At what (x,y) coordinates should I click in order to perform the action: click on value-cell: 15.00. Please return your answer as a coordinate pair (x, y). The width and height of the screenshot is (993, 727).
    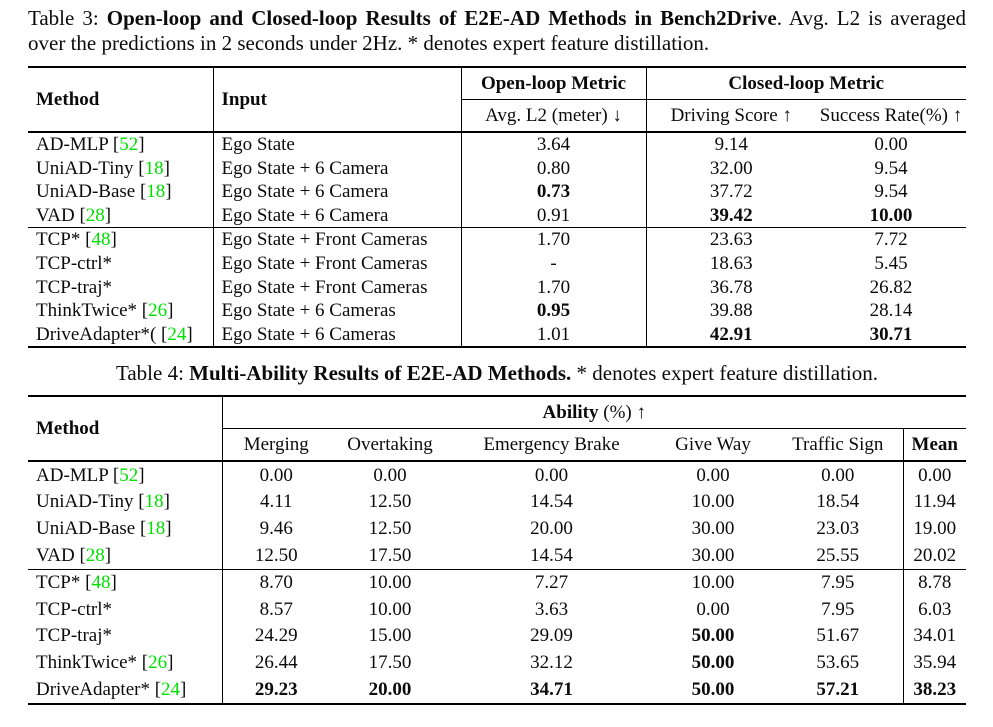
    Looking at the image, I should click on (390, 636).